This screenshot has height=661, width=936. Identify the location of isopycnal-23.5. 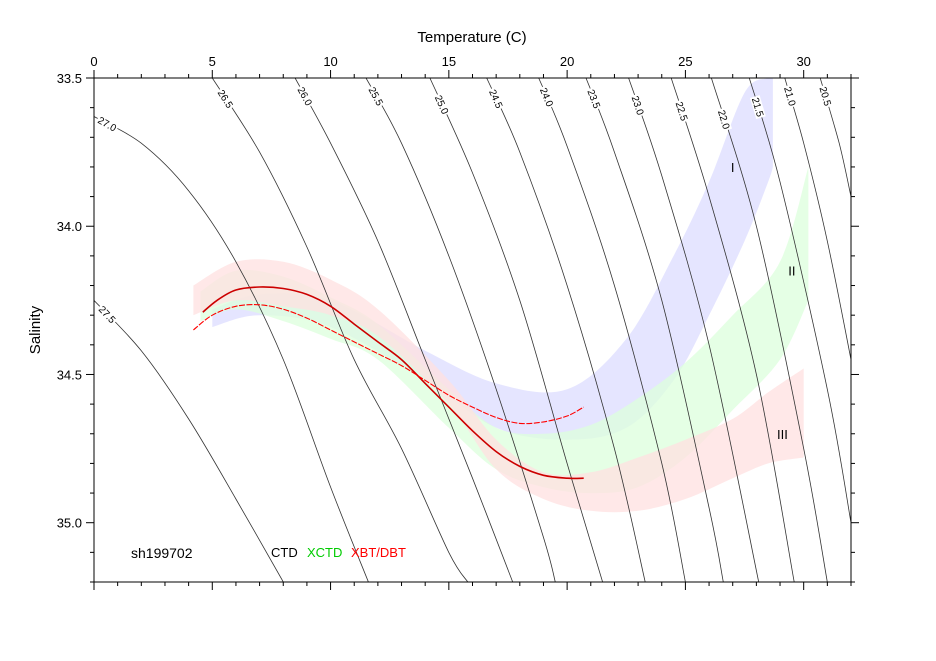
(654, 330).